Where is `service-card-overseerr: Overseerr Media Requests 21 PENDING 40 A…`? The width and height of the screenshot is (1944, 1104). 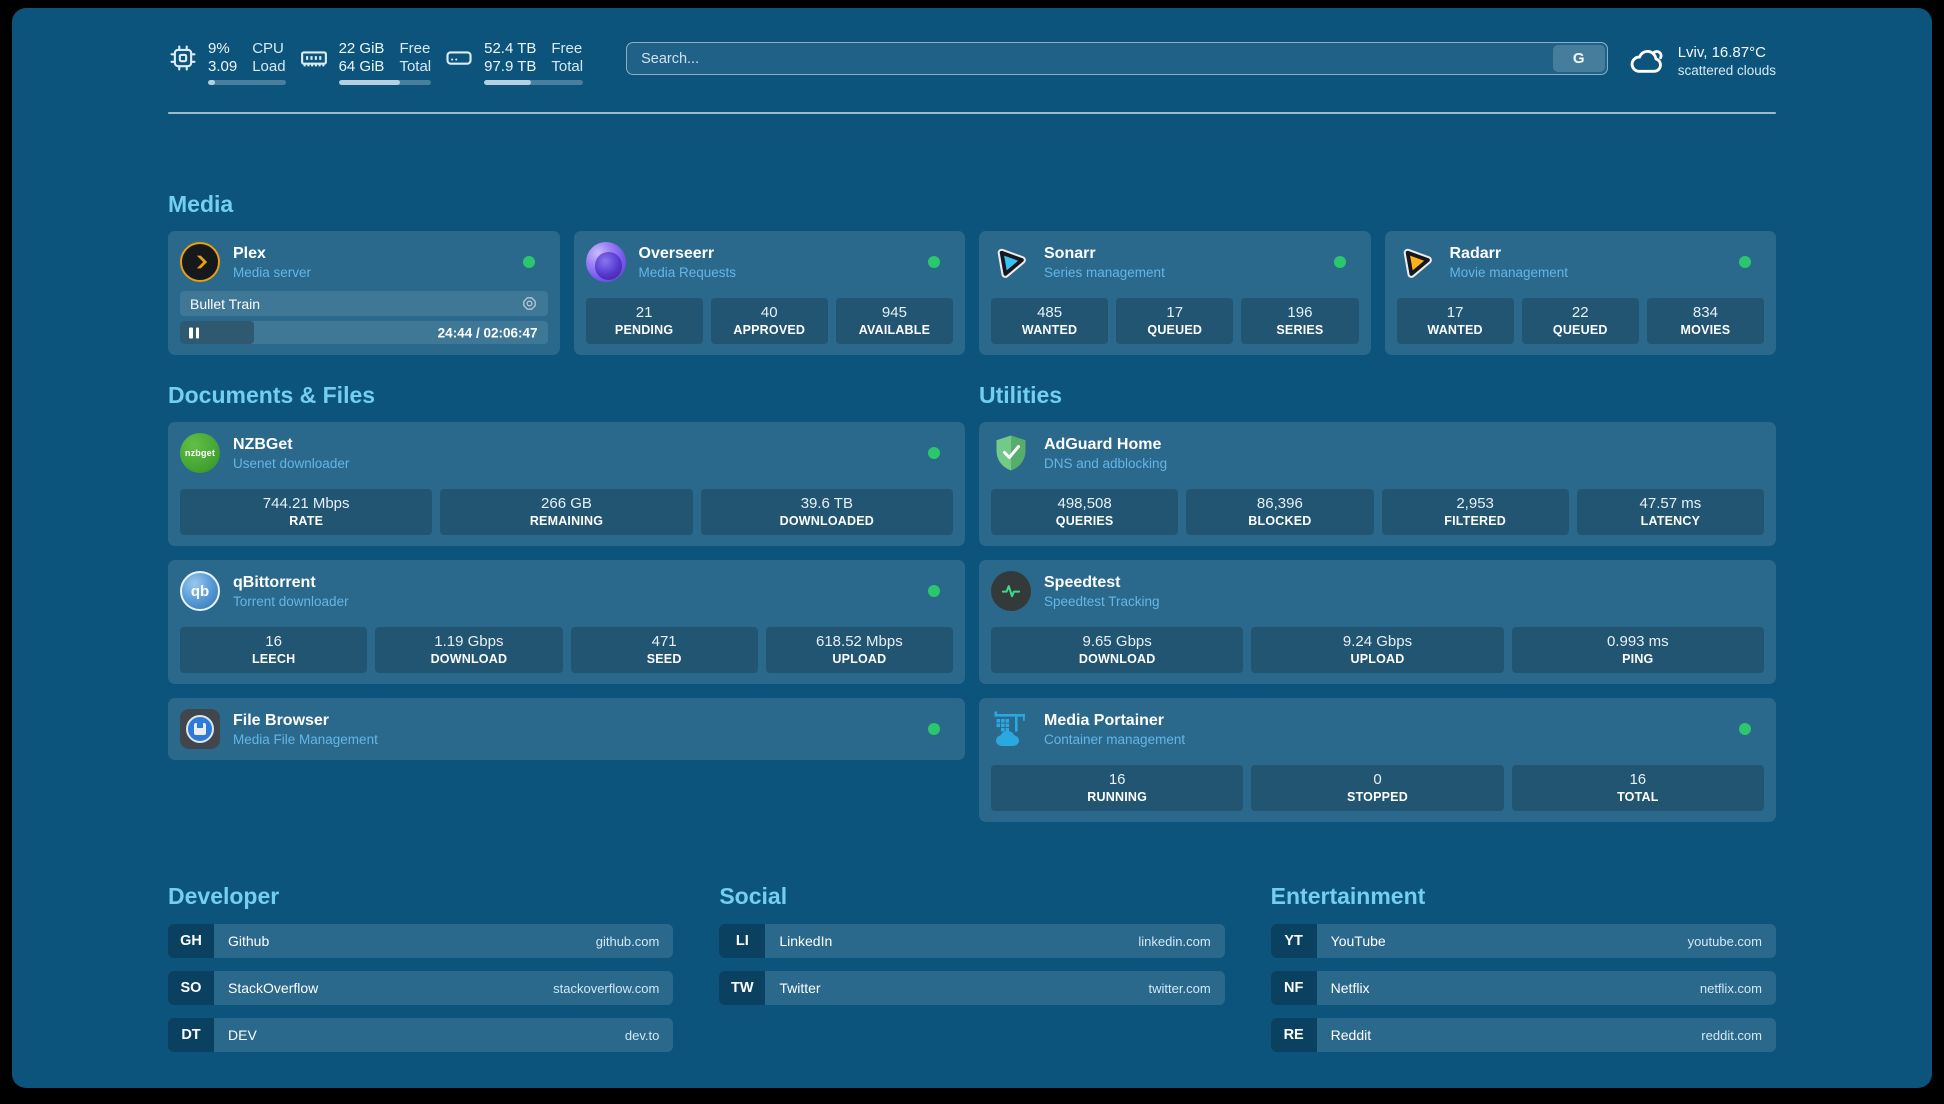 service-card-overseerr: Overseerr Media Requests 21 PENDING 40 A… is located at coordinates (769, 293).